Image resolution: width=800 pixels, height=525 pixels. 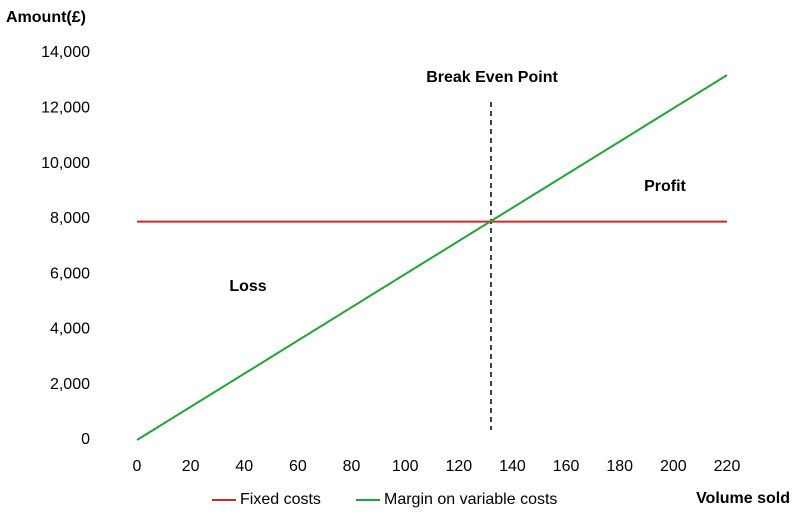 What do you see at coordinates (70, 273) in the screenshot?
I see `y-tick-label: 6,000` at bounding box center [70, 273].